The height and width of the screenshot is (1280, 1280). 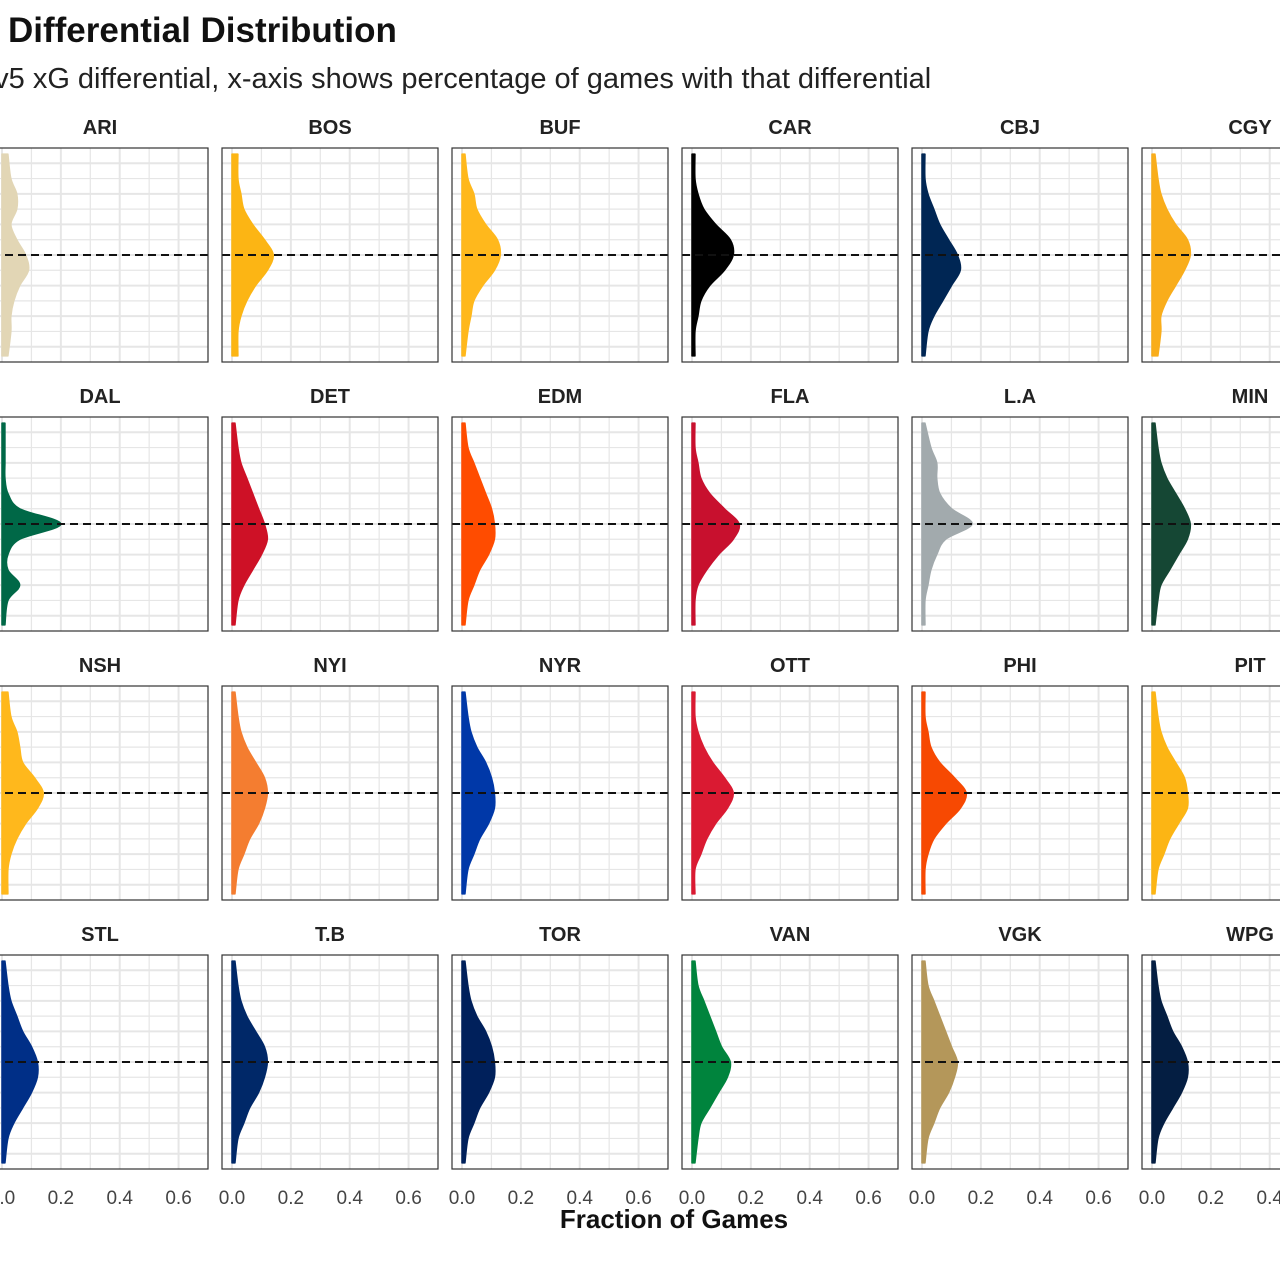 I want to click on panel-title: T.B, so click(x=330, y=935).